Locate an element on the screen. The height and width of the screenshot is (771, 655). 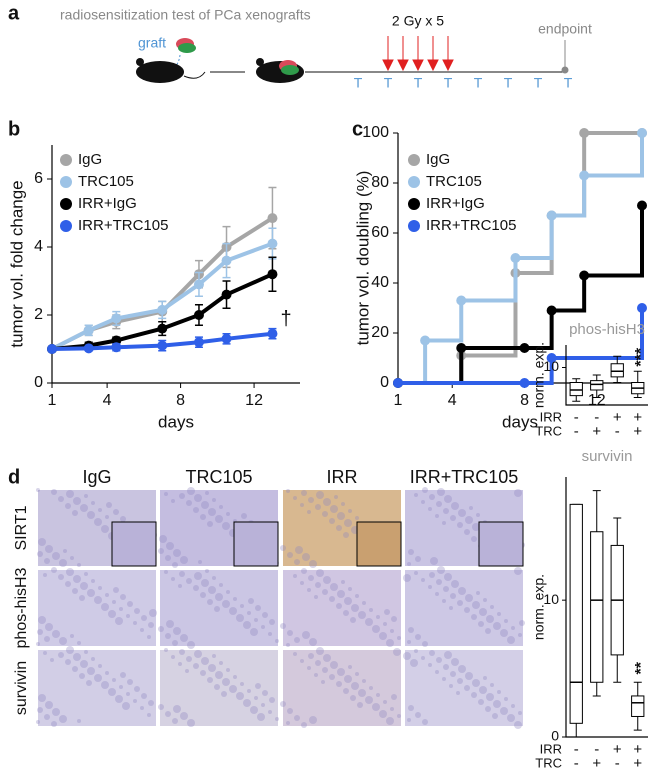
panel-label: d is located at coordinates (14, 477).